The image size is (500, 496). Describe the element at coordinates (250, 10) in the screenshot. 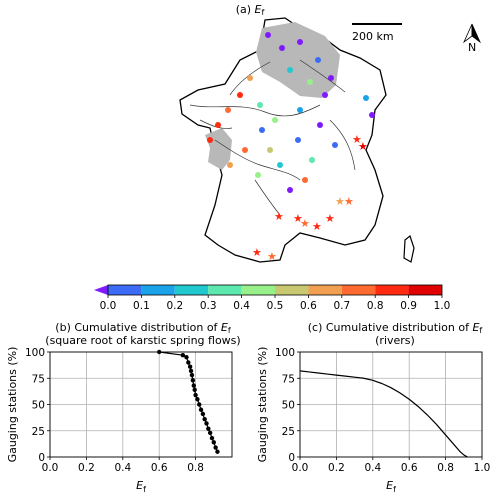

I see `map-title: (a) Ef` at that location.